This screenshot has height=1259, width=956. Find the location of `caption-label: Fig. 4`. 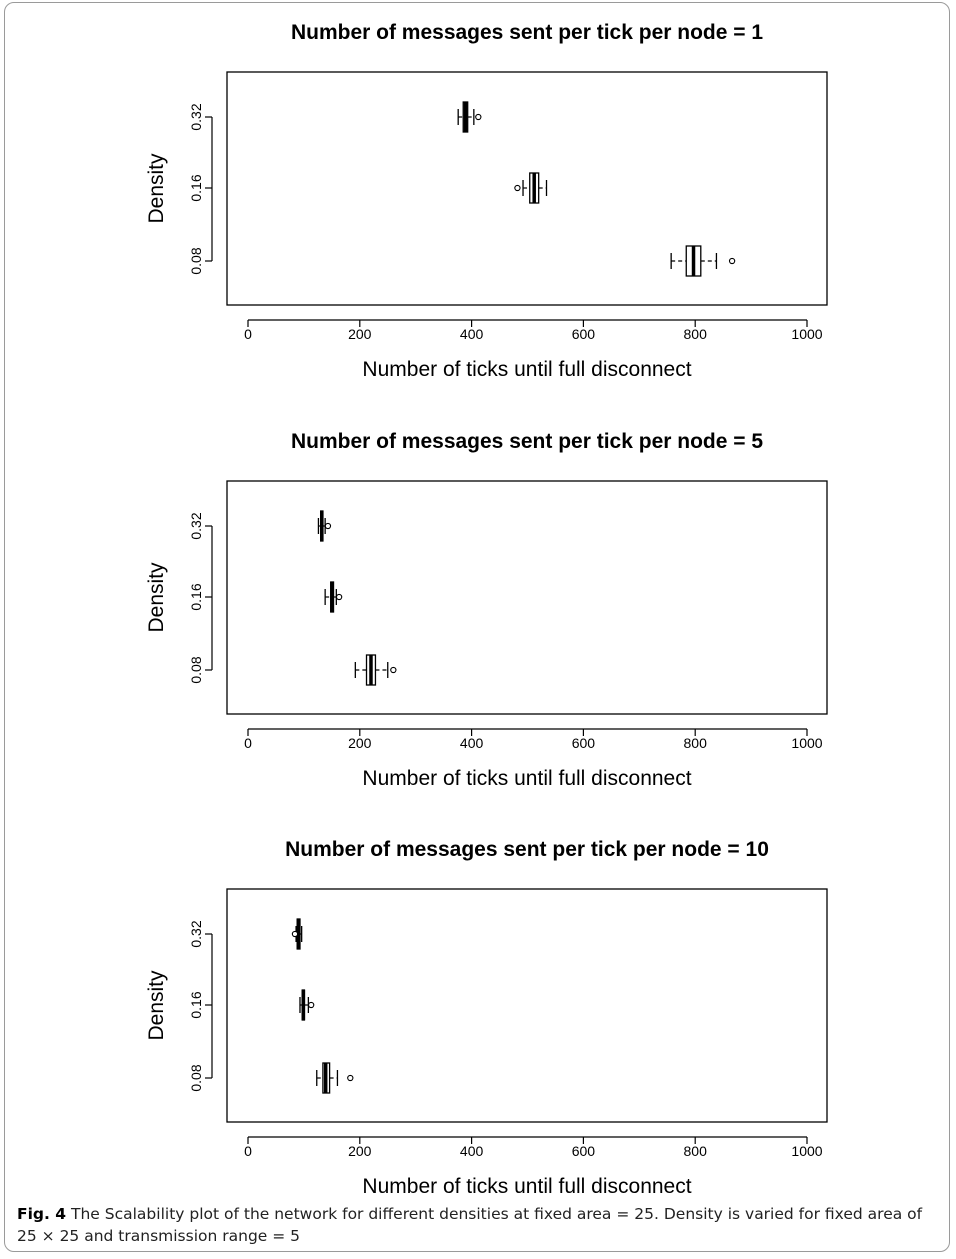

caption-label: Fig. 4 is located at coordinates (42, 1214).